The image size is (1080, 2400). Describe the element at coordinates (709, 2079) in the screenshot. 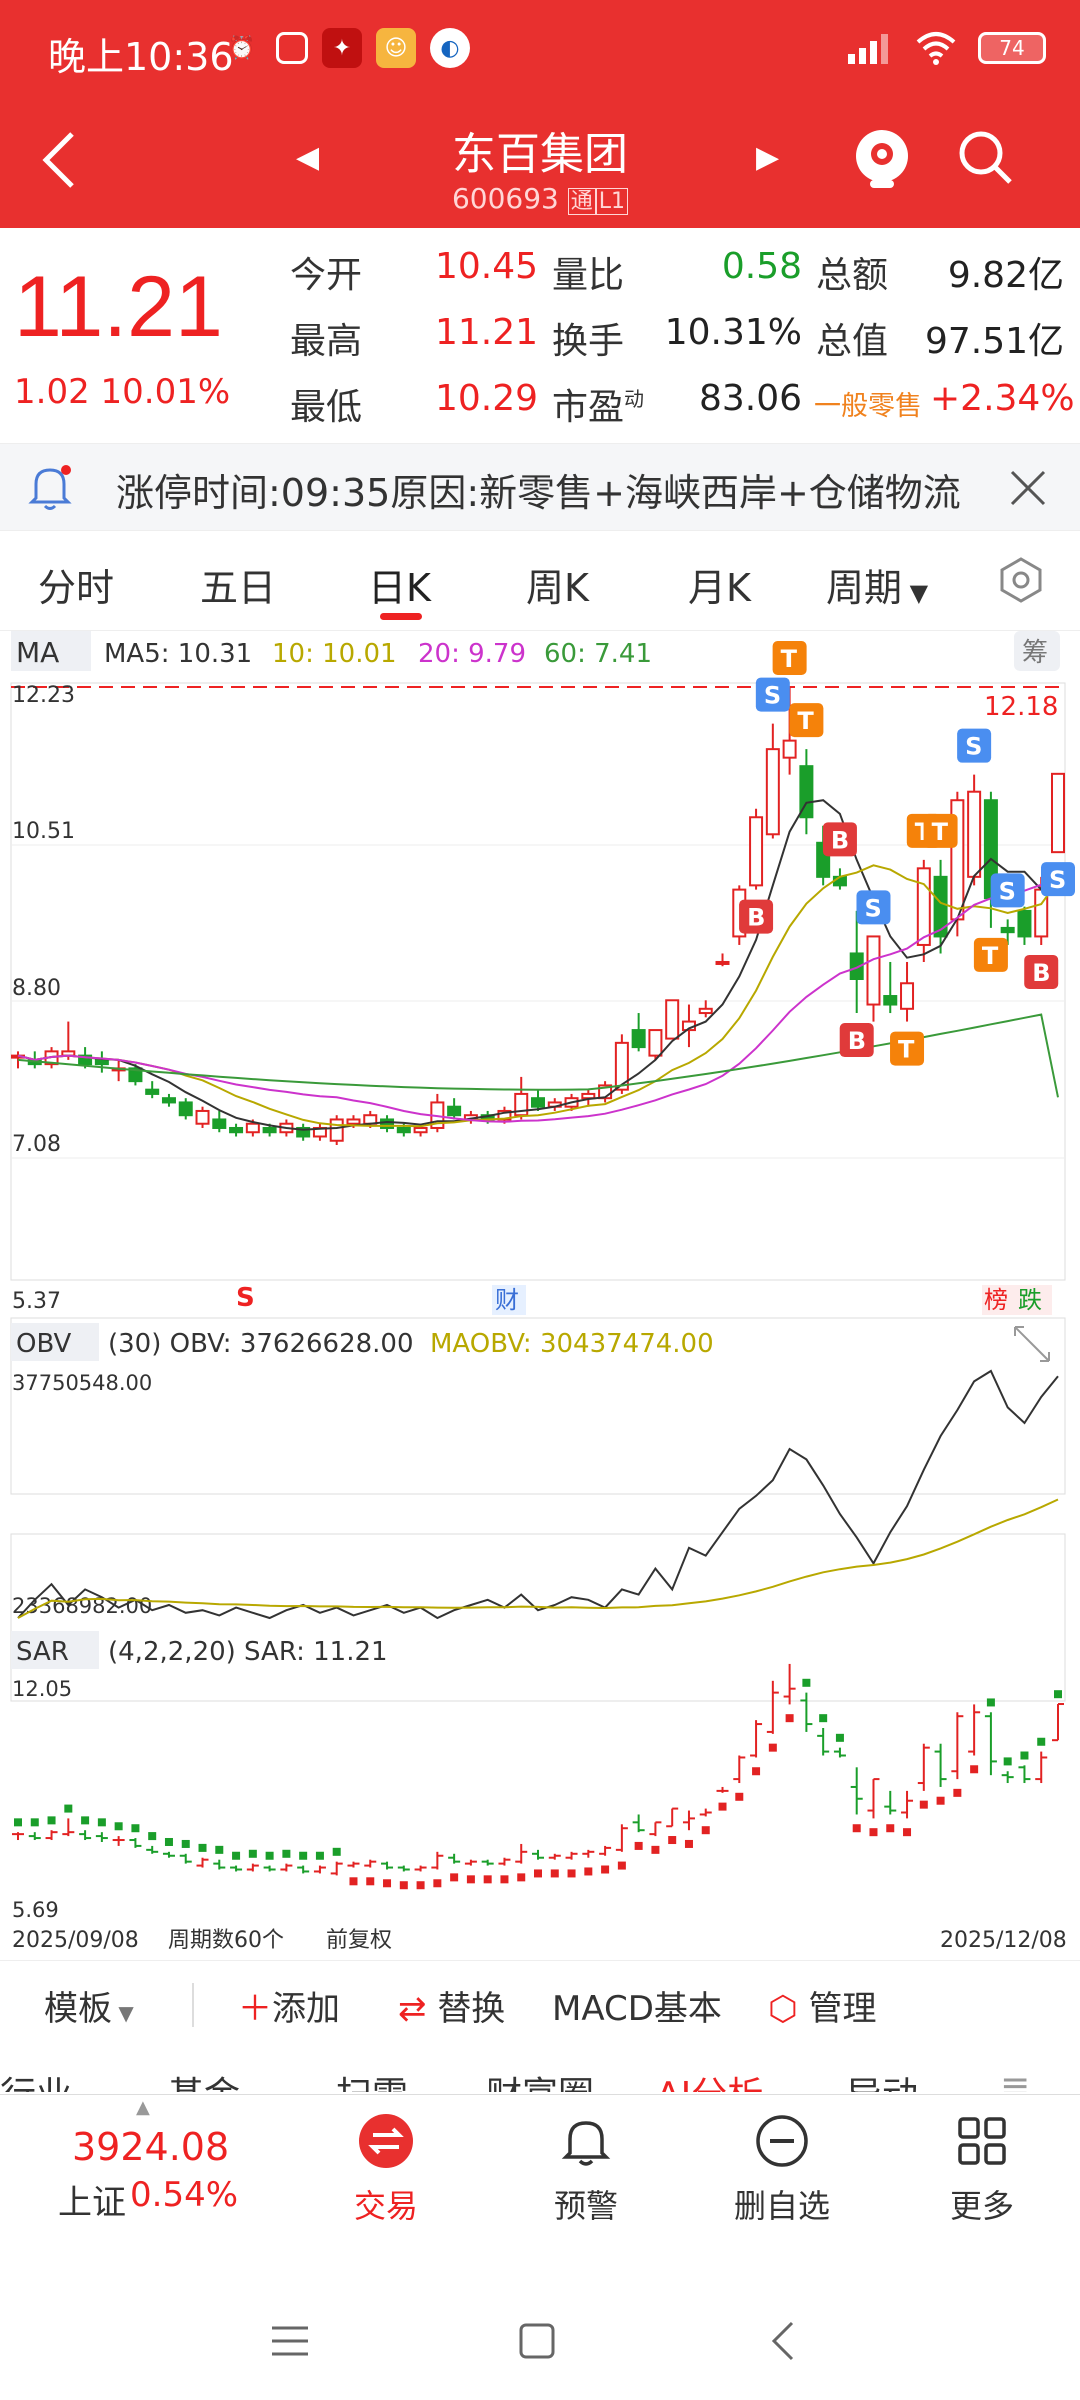

I see `subtab-ai: AI分析` at that location.